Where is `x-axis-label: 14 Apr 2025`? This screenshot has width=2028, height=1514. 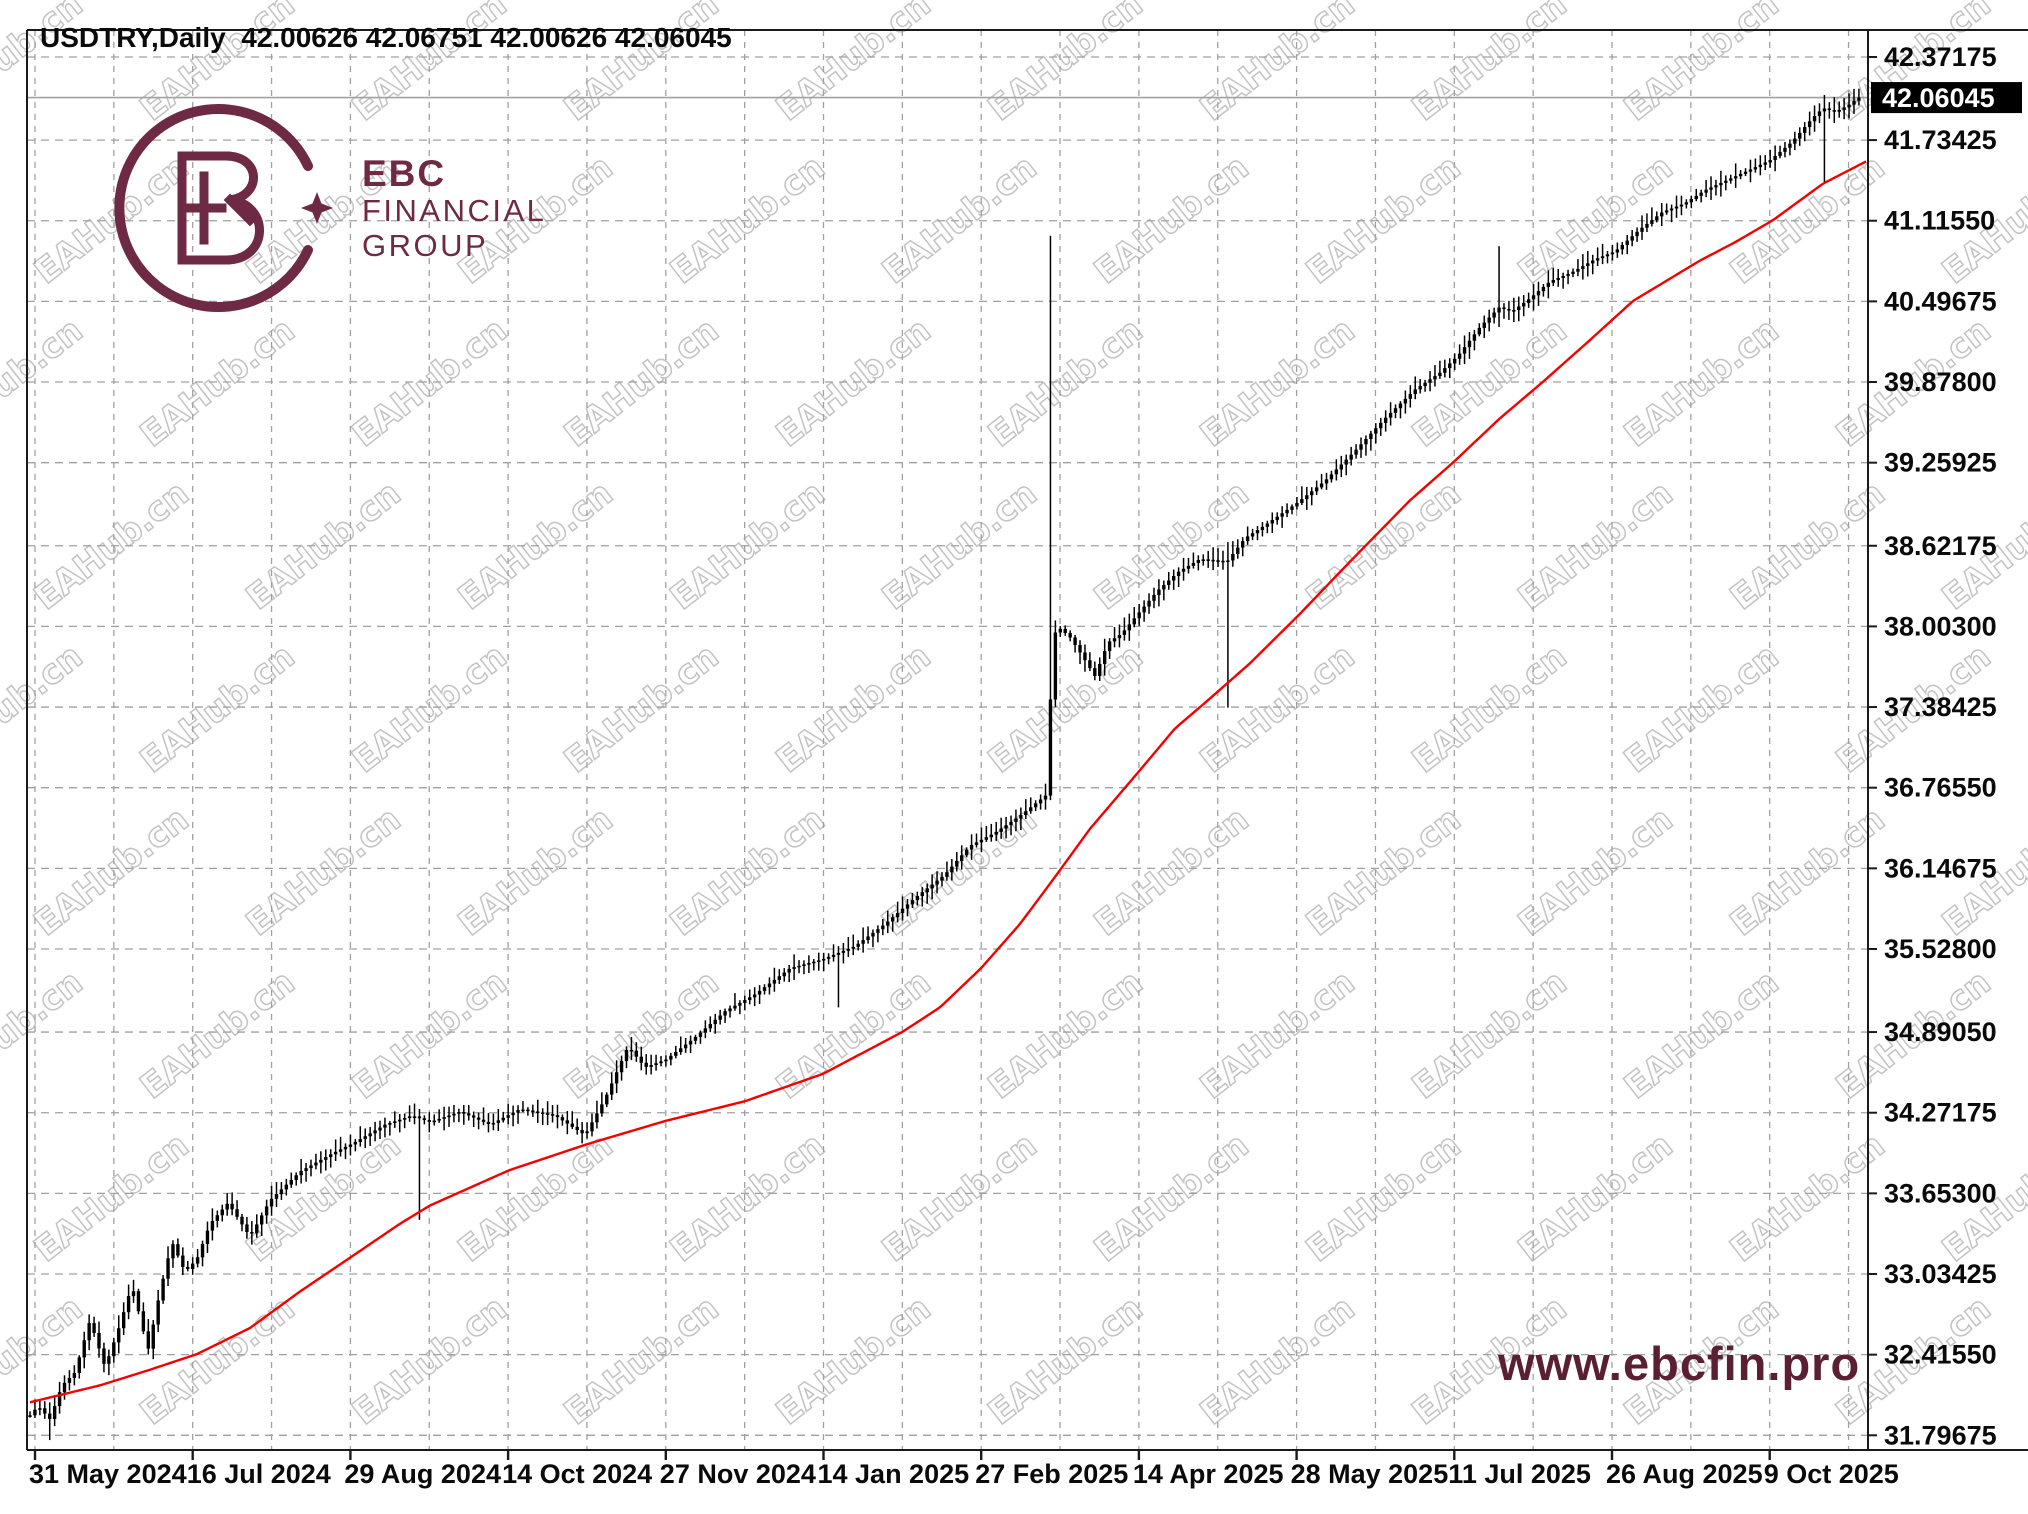 x-axis-label: 14 Apr 2025 is located at coordinates (1208, 1474).